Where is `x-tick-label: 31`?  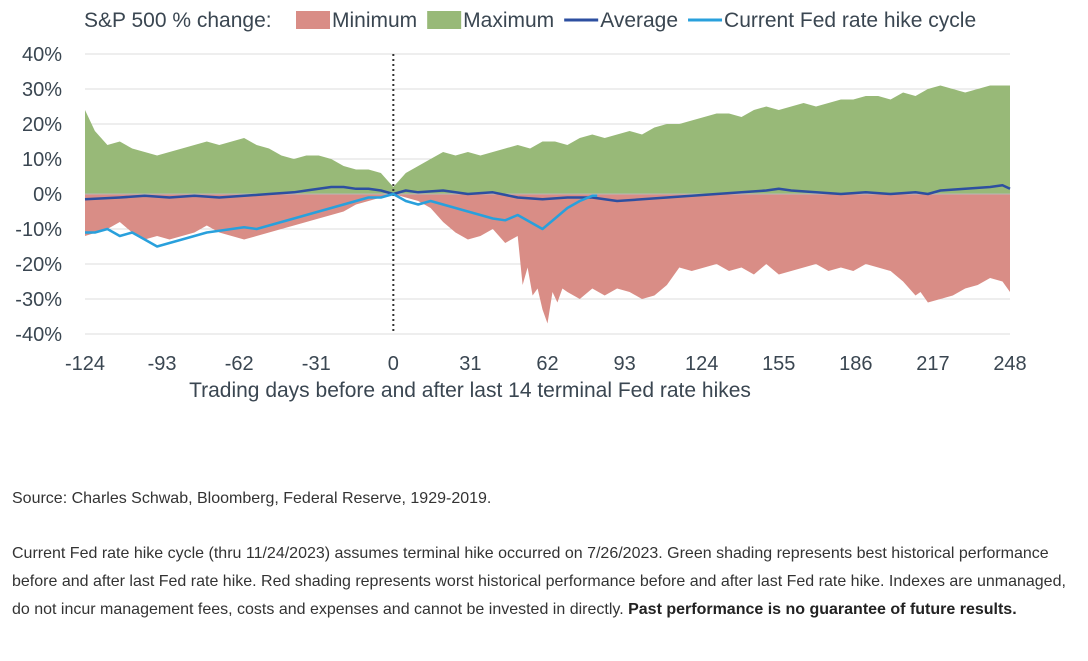 x-tick-label: 31 is located at coordinates (470, 364).